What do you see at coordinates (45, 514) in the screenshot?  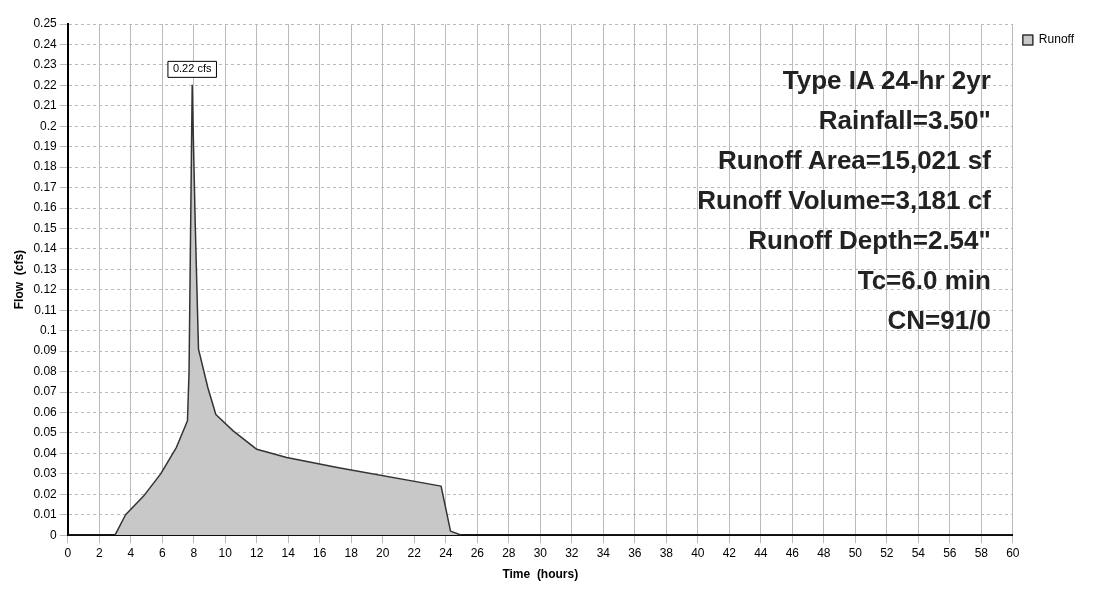 I see `y-tick-label: 0.01` at bounding box center [45, 514].